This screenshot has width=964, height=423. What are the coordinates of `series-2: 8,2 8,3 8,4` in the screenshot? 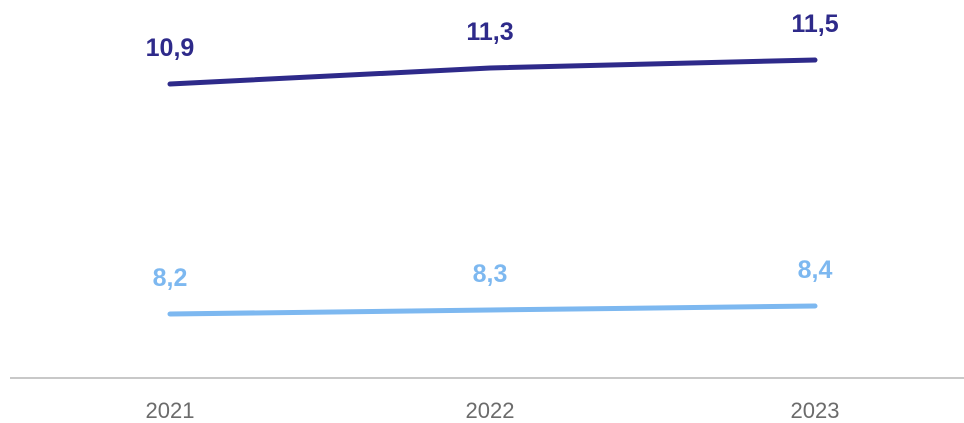 It's located at (493, 286).